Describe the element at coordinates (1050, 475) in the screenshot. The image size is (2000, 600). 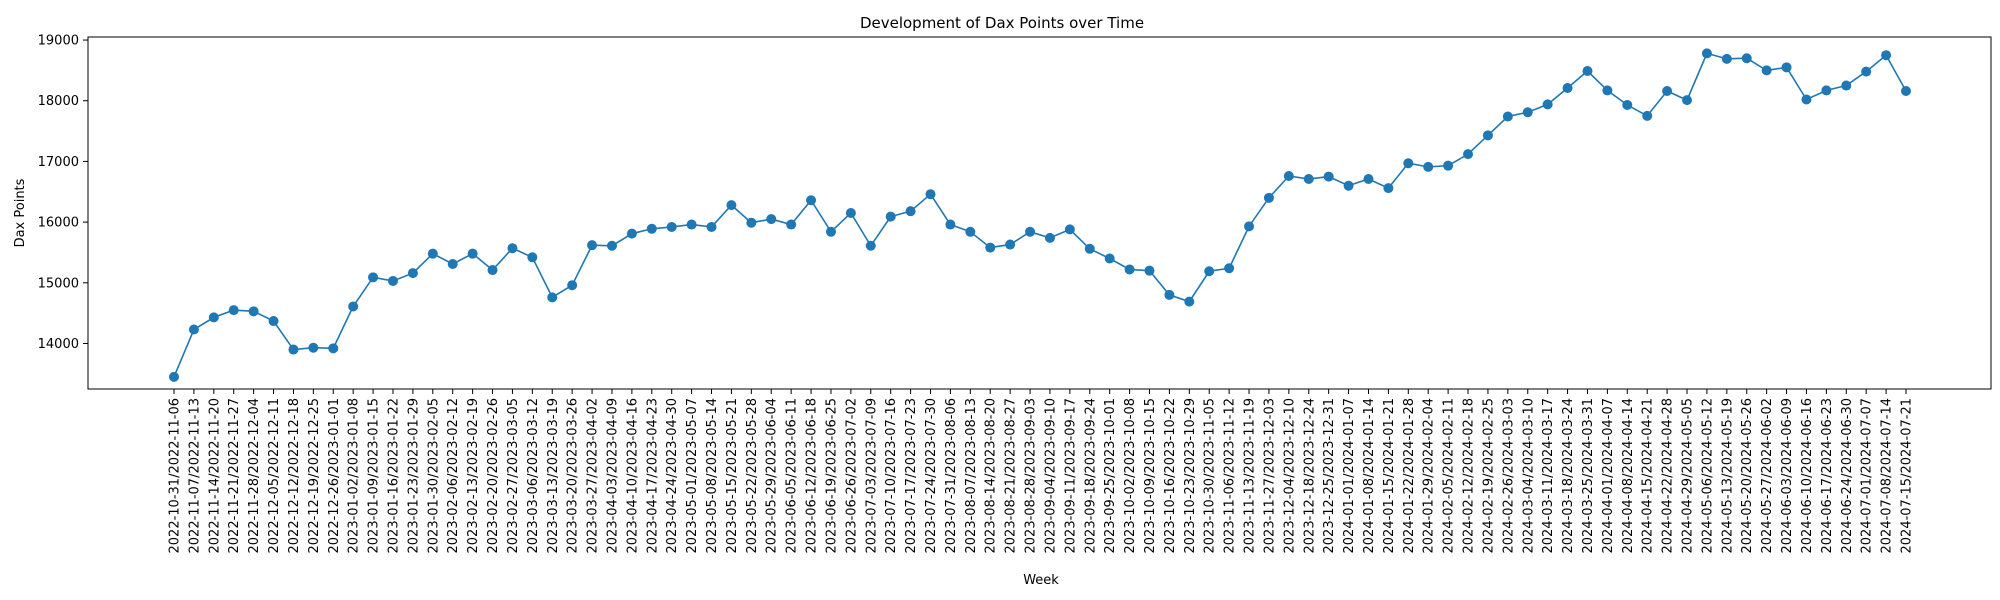
I see `x-tick-label: 2023-09-04/2023-09-10` at that location.